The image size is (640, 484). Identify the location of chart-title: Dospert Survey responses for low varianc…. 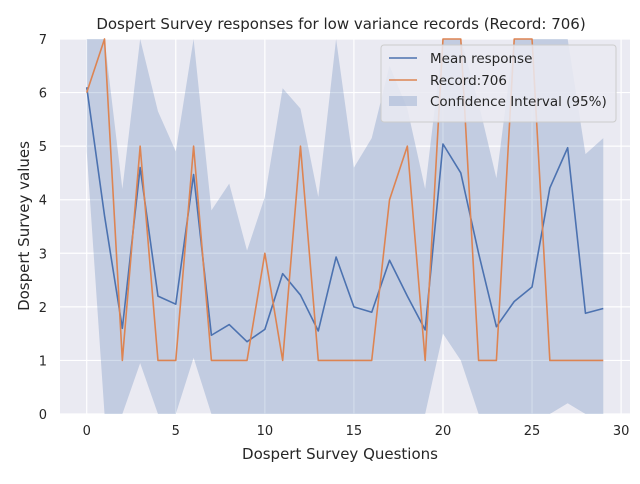
(340, 24).